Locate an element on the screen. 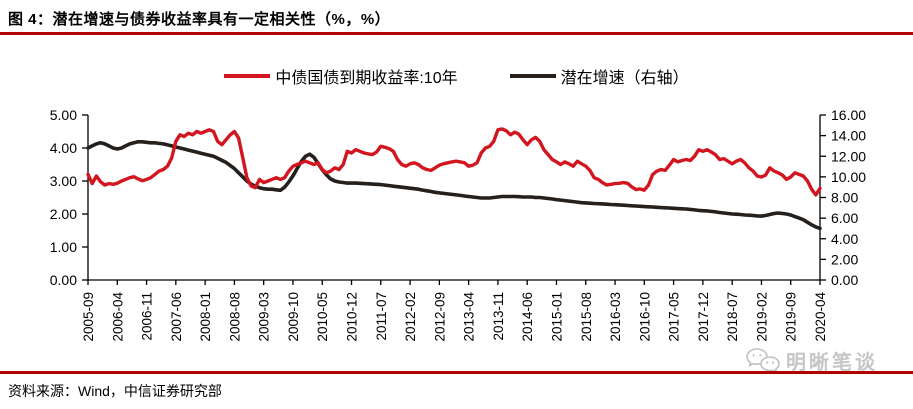  right-axis-tick-label: 0.00 is located at coordinates (844, 280).